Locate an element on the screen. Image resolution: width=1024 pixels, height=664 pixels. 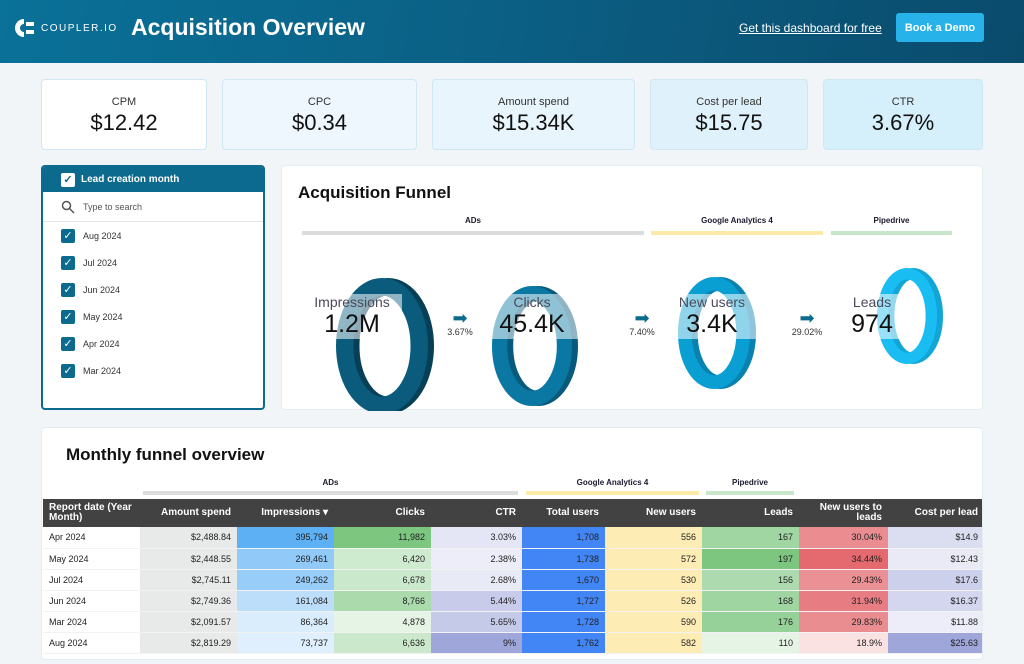
conversion-value: 29.02% is located at coordinates (807, 332).